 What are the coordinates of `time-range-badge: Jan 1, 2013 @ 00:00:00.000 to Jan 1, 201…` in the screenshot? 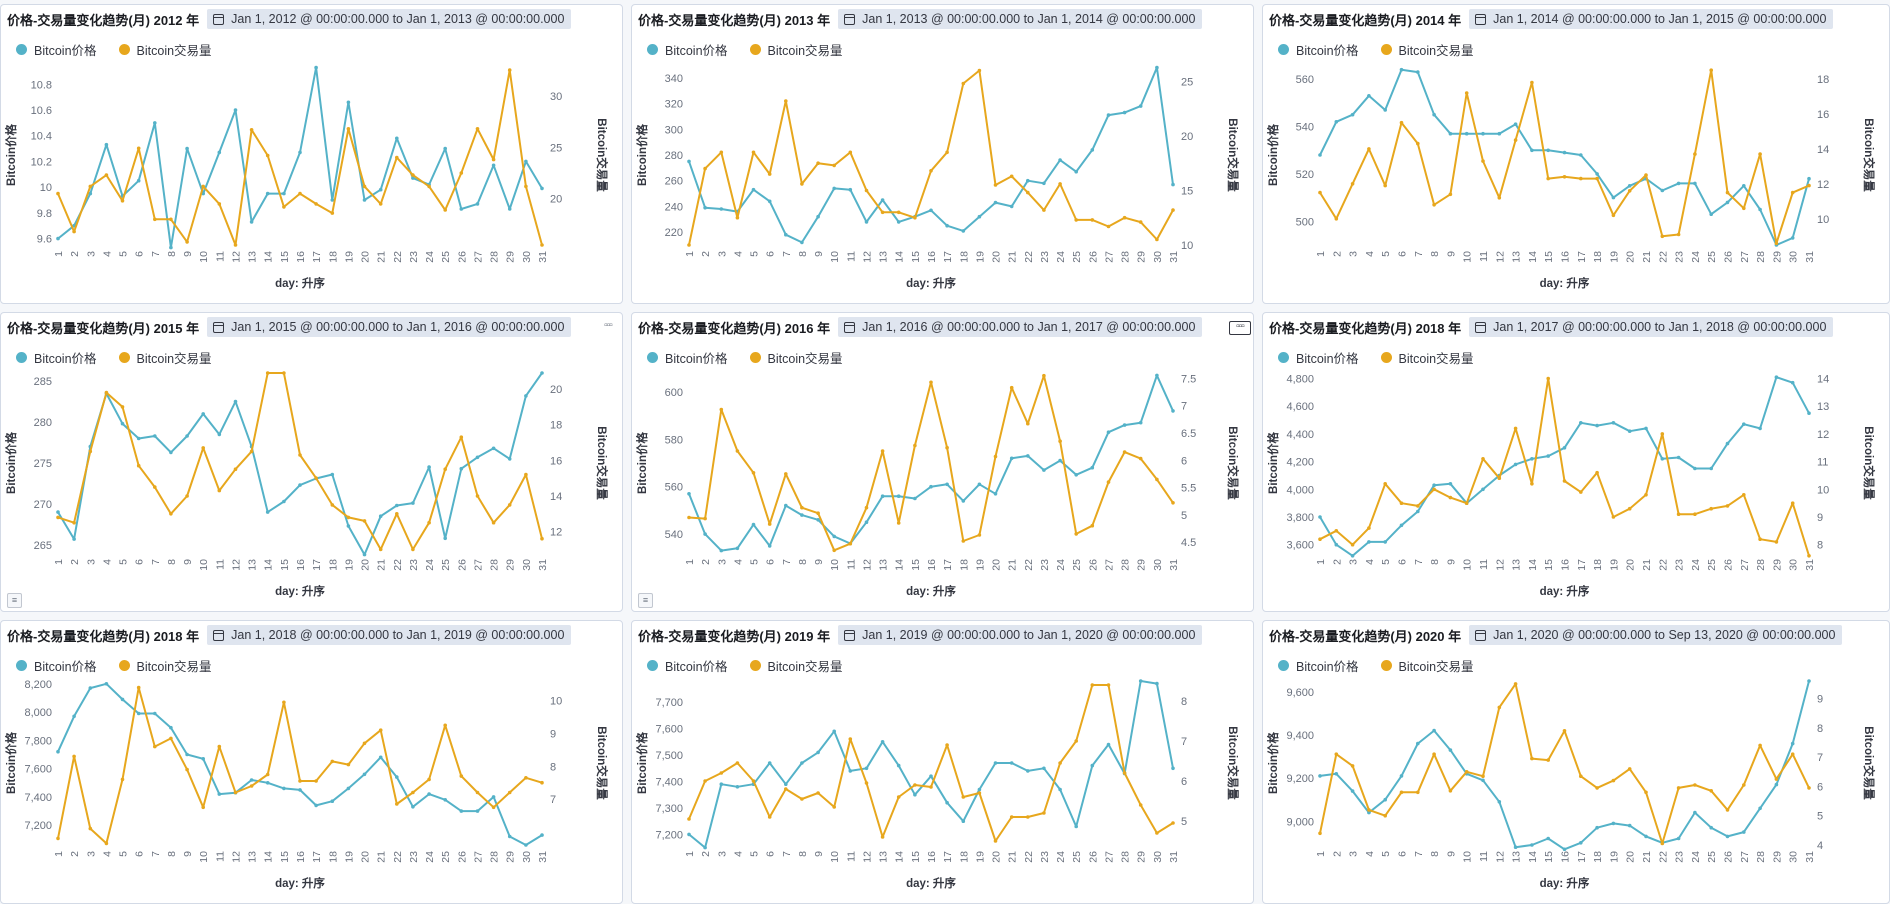 It's located at (1020, 19).